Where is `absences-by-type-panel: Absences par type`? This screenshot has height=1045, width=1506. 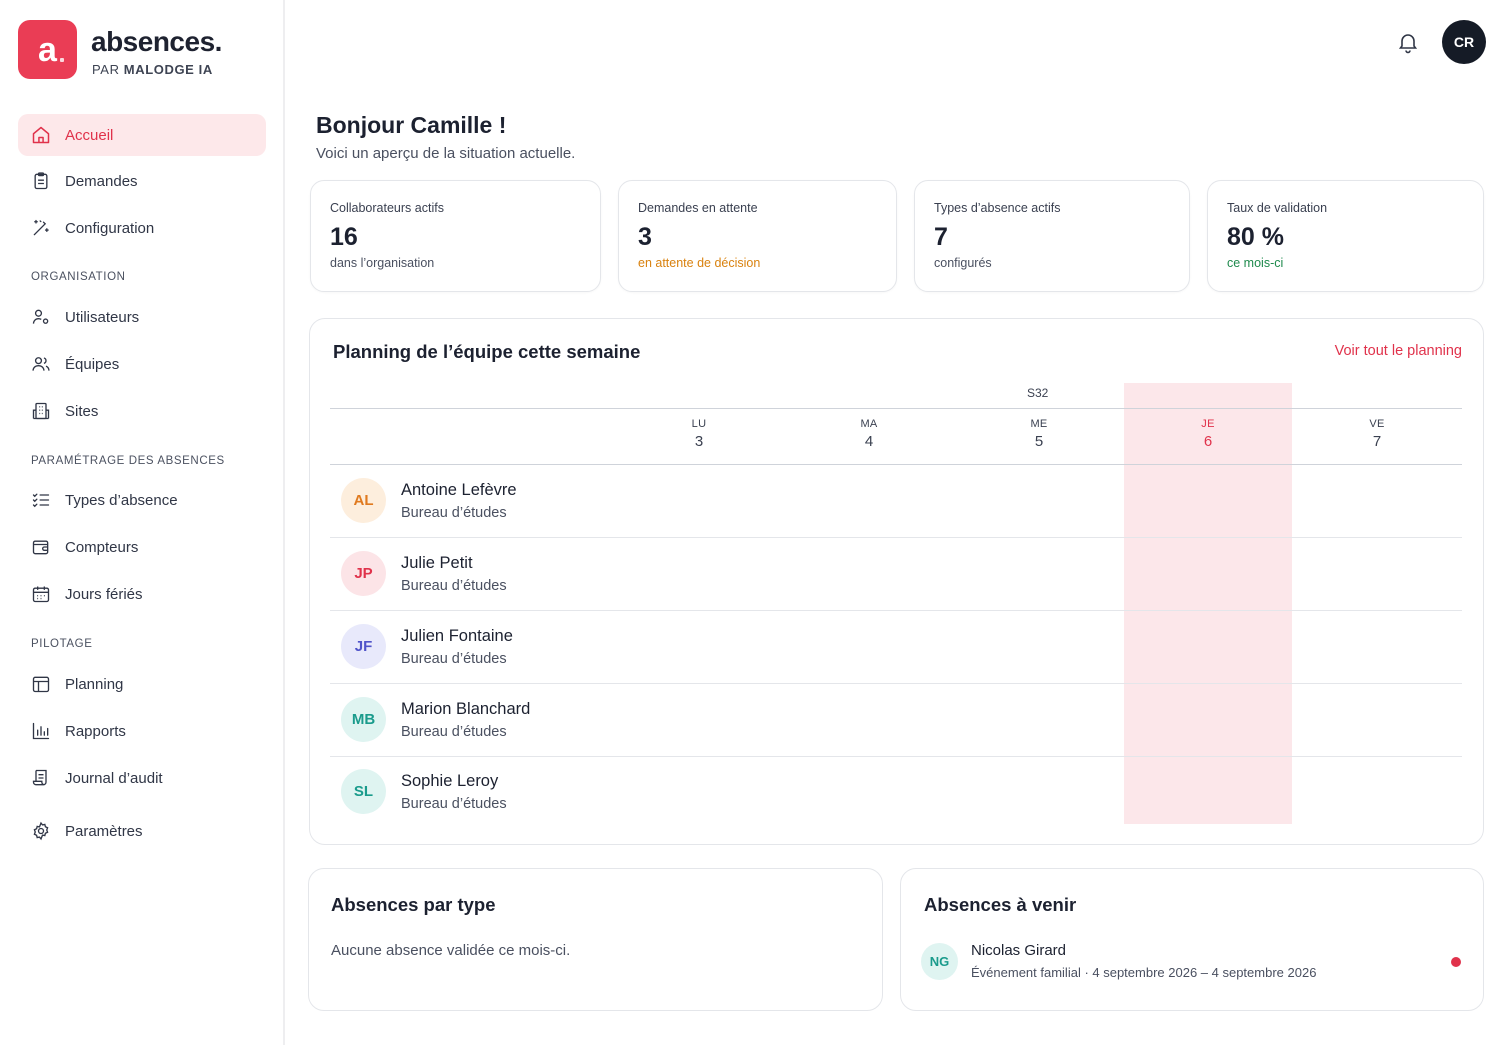 absences-by-type-panel: Absences par type is located at coordinates (595, 939).